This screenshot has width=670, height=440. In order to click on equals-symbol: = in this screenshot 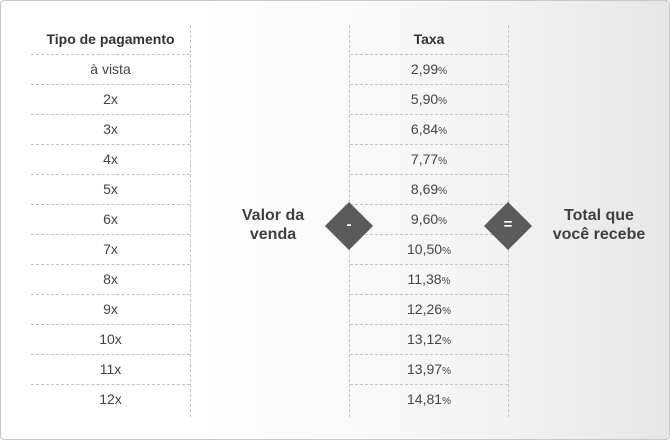, I will do `click(508, 224)`.